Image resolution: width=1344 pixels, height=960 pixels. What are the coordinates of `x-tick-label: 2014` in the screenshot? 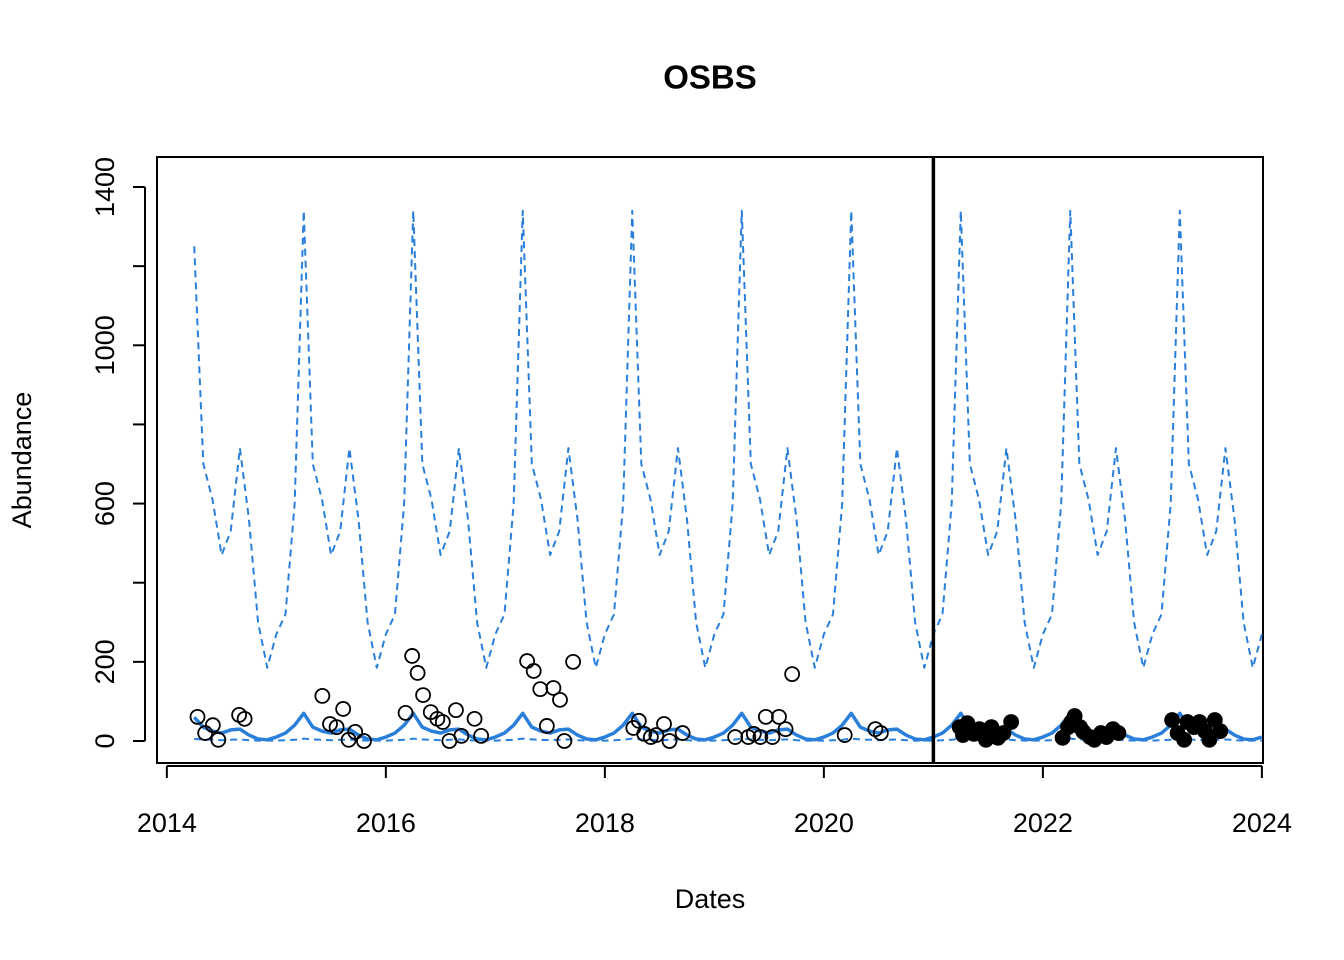 It's located at (167, 823).